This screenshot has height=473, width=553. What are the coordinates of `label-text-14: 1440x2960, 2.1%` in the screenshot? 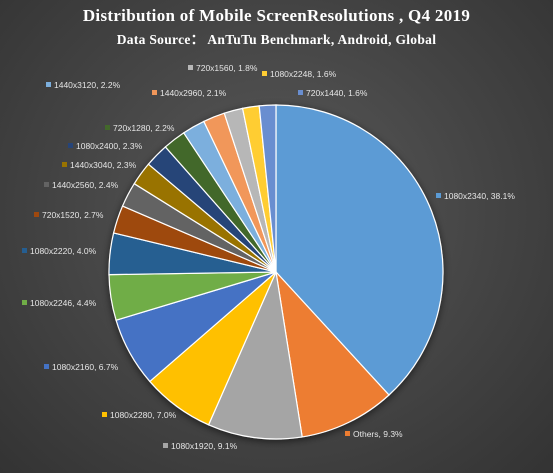 It's located at (193, 93).